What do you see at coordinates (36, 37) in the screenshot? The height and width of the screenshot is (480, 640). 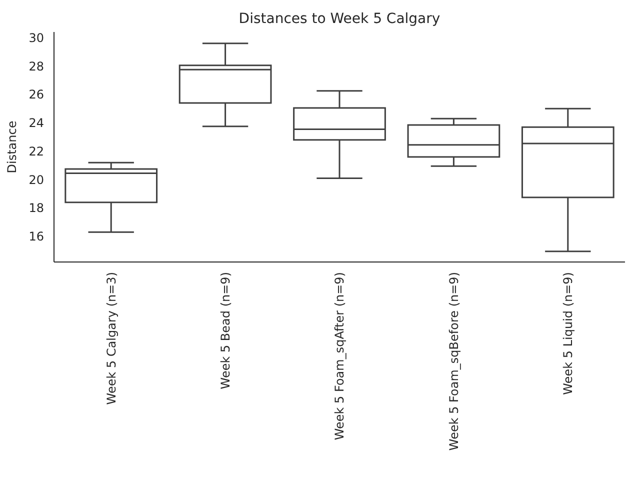 I see `y-tick-label: 30` at bounding box center [36, 37].